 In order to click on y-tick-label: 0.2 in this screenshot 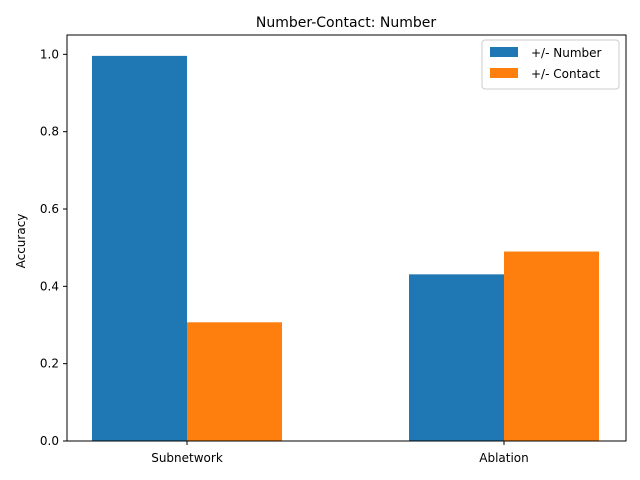, I will do `click(49, 364)`.